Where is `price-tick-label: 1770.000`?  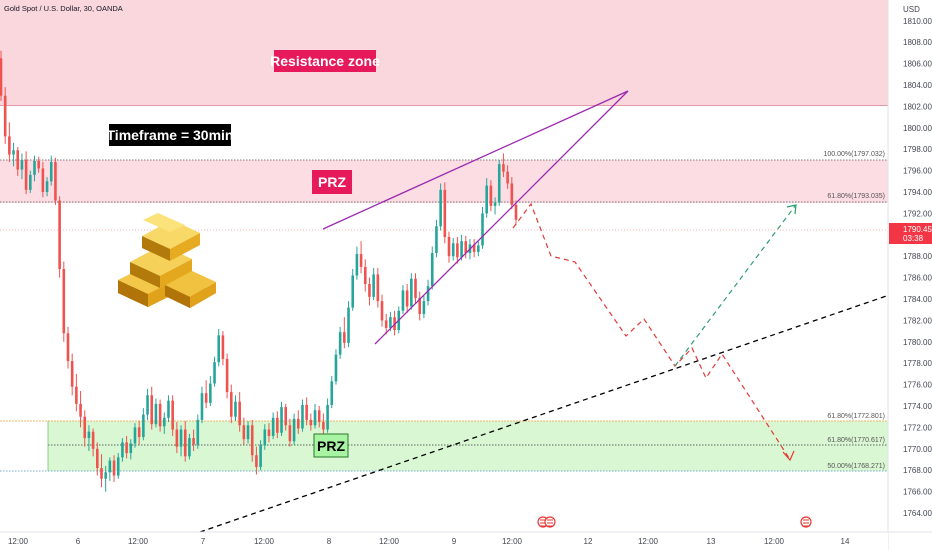
price-tick-label: 1770.000 is located at coordinates (917, 449).